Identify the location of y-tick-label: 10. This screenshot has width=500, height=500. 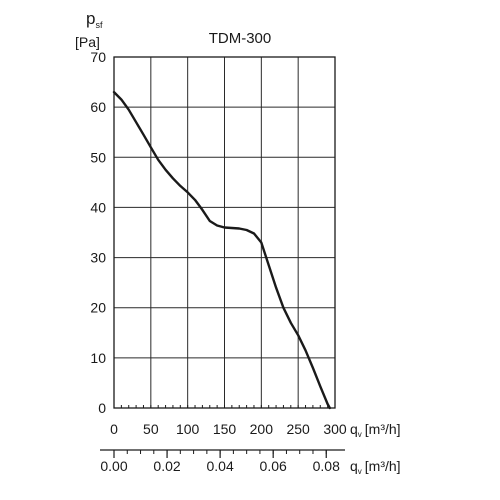
(98, 358).